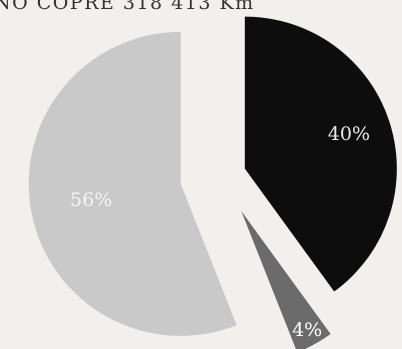 This screenshot has width=402, height=349. What do you see at coordinates (127, 7) in the screenshot?
I see `chart-title: NO COPRE 318 413 Km` at bounding box center [127, 7].